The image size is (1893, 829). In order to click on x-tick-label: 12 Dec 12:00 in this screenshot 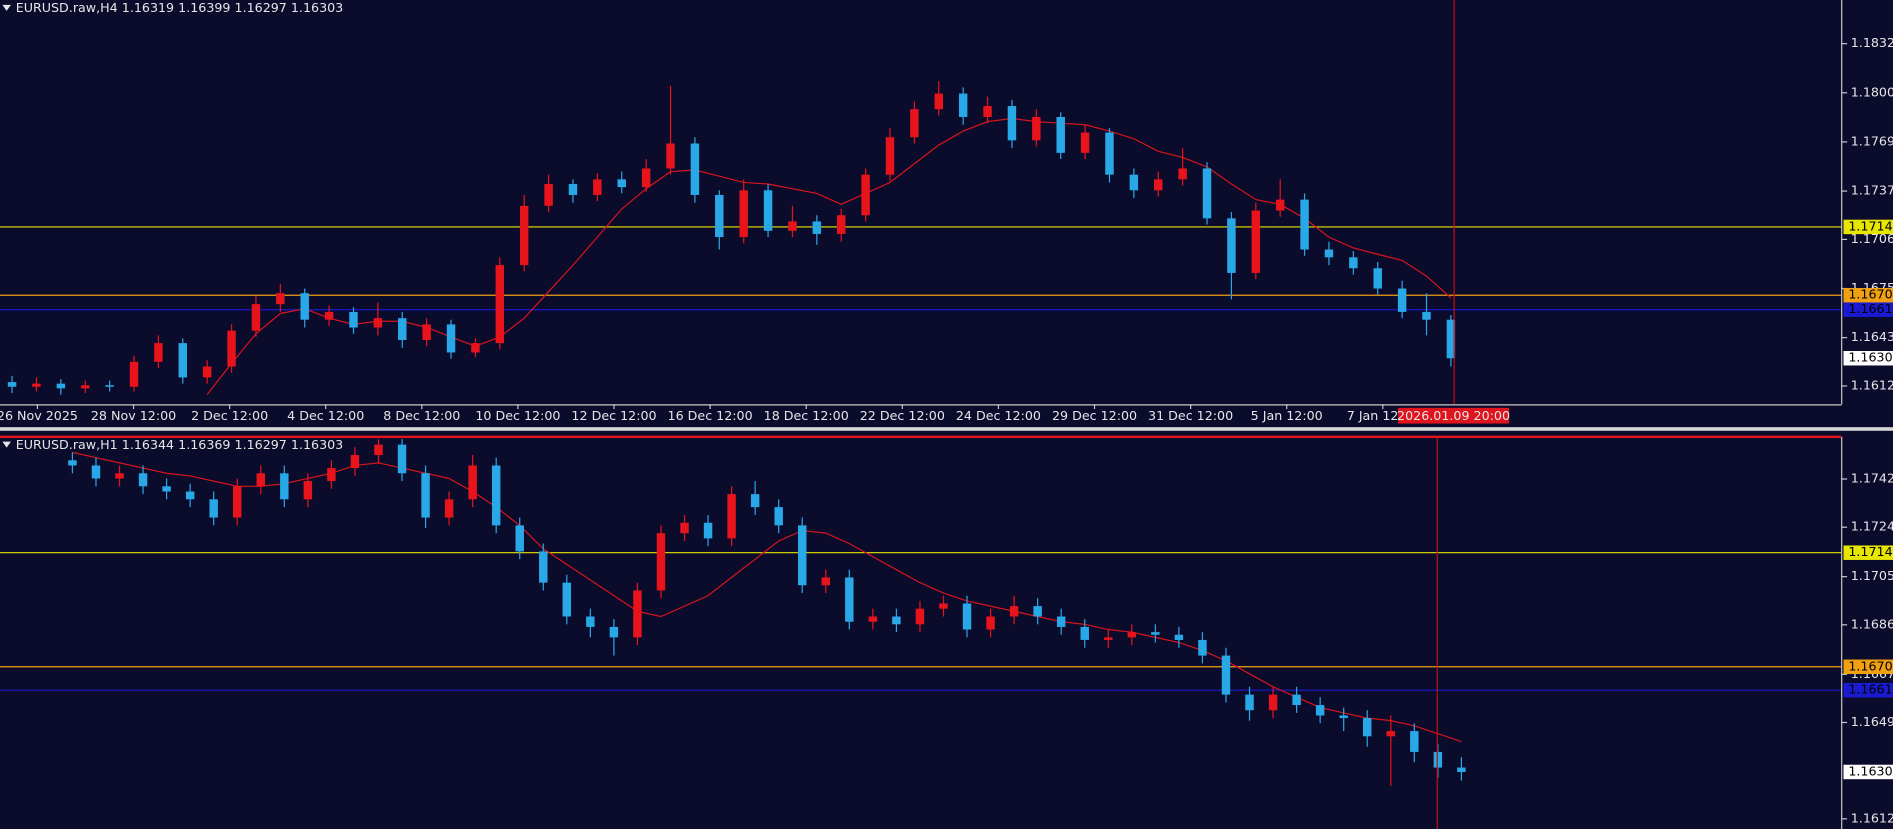, I will do `click(613, 415)`.